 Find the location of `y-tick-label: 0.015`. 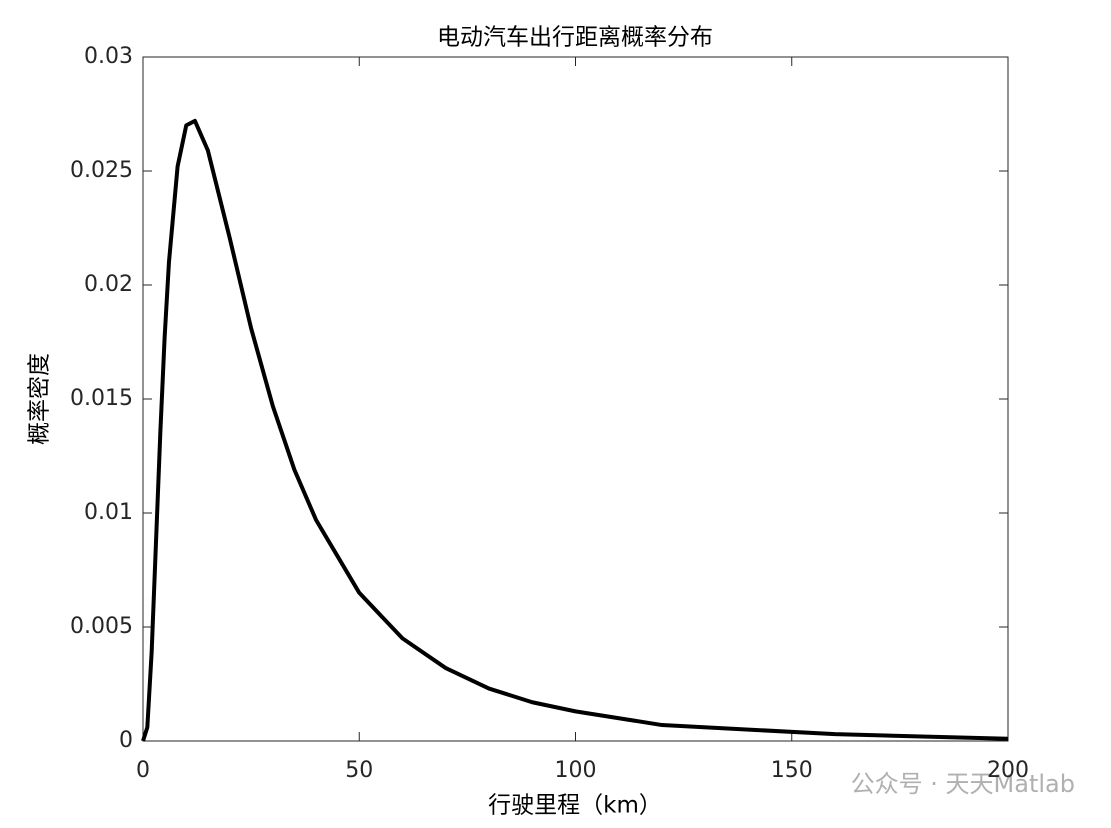

y-tick-label: 0.015 is located at coordinates (101, 398).